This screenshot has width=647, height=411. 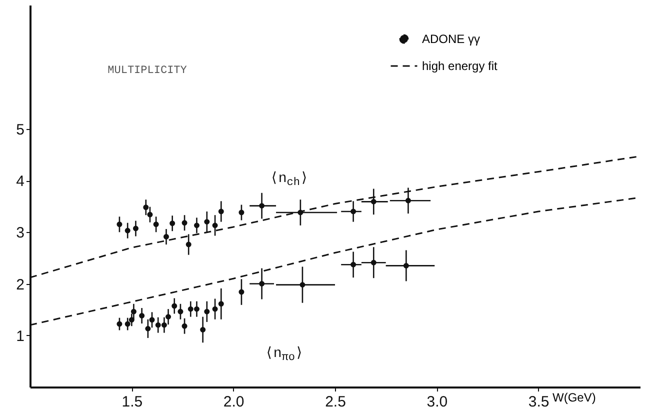 What do you see at coordinates (20, 285) in the screenshot?
I see `y-tick-label: 2` at bounding box center [20, 285].